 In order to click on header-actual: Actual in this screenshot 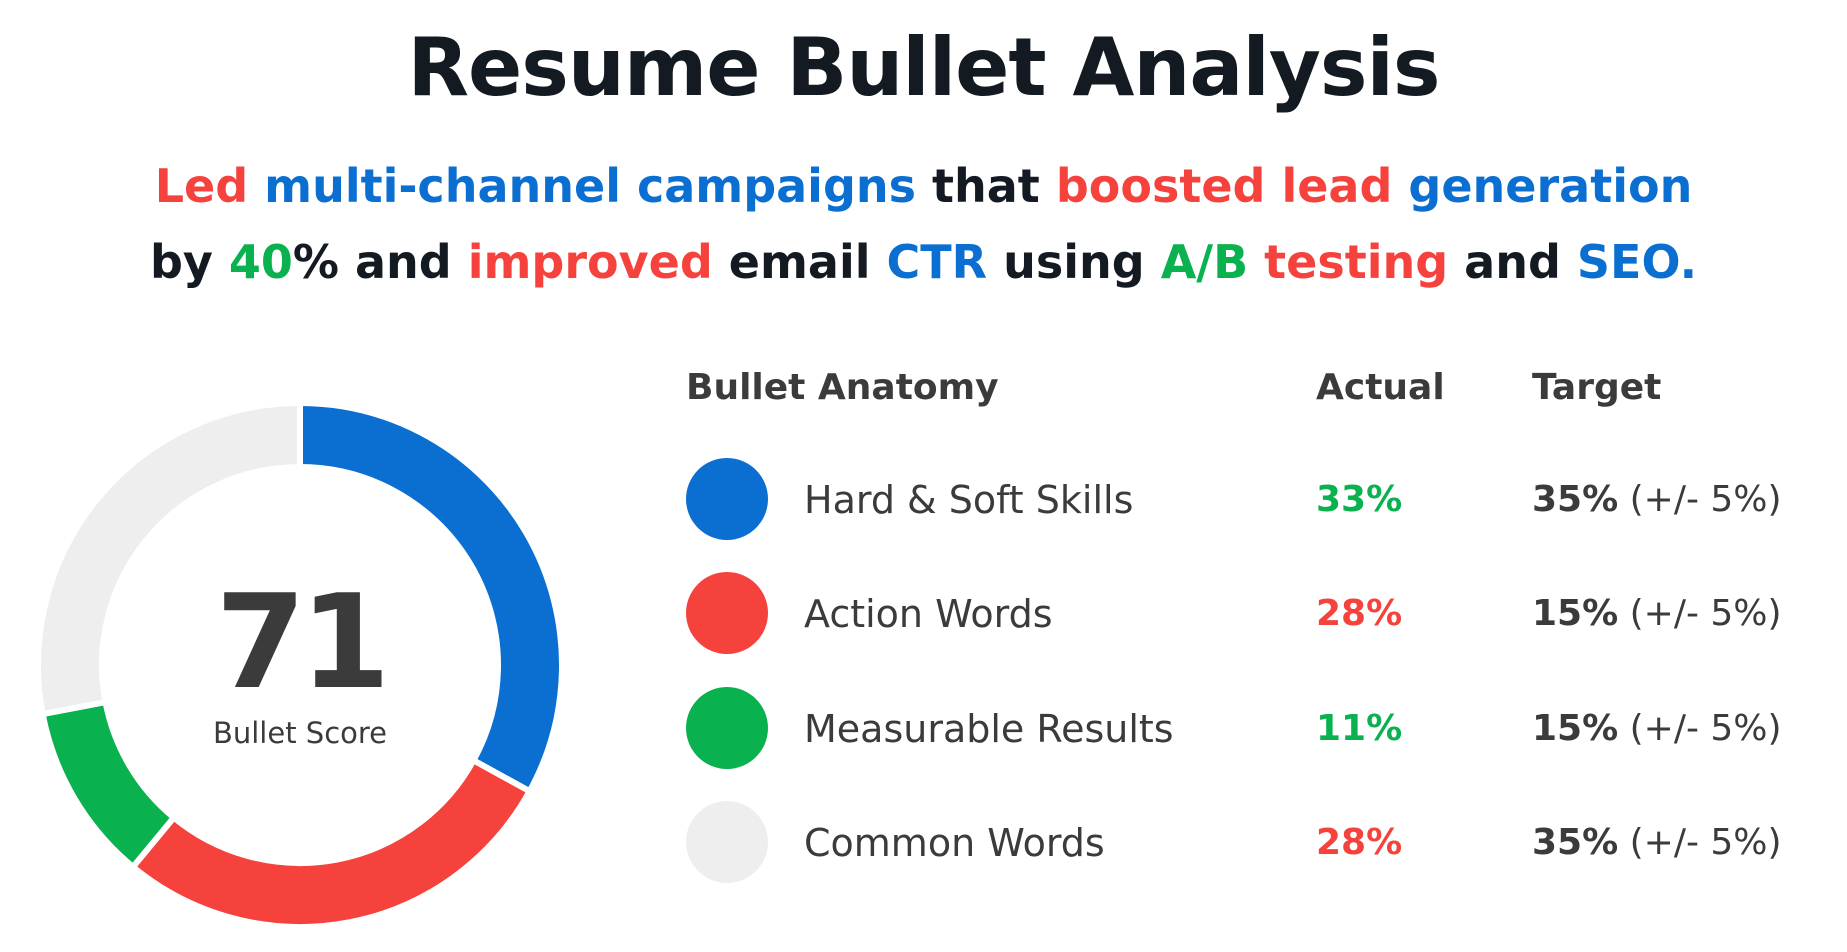, I will do `click(1380, 387)`.